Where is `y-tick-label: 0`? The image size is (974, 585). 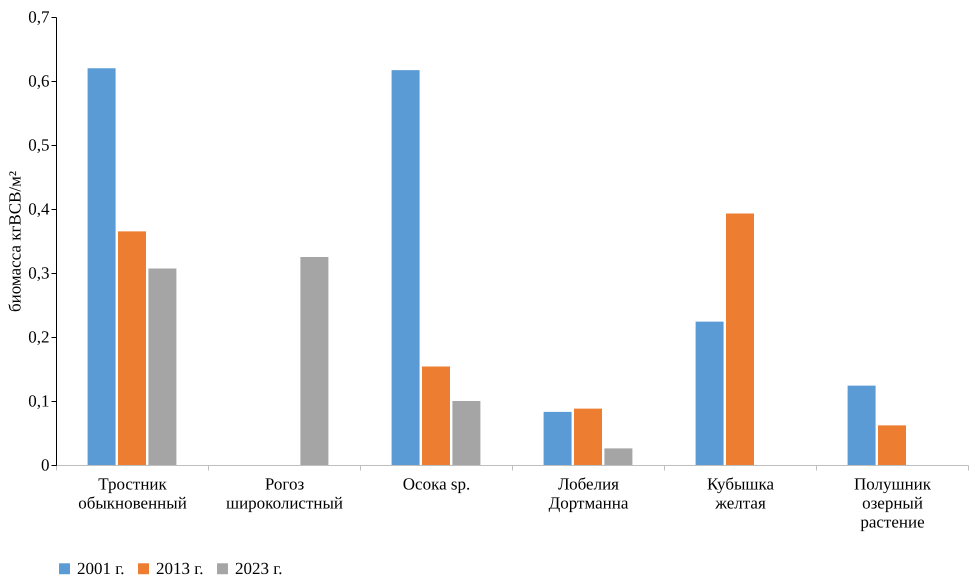
y-tick-label: 0 is located at coordinates (45, 465).